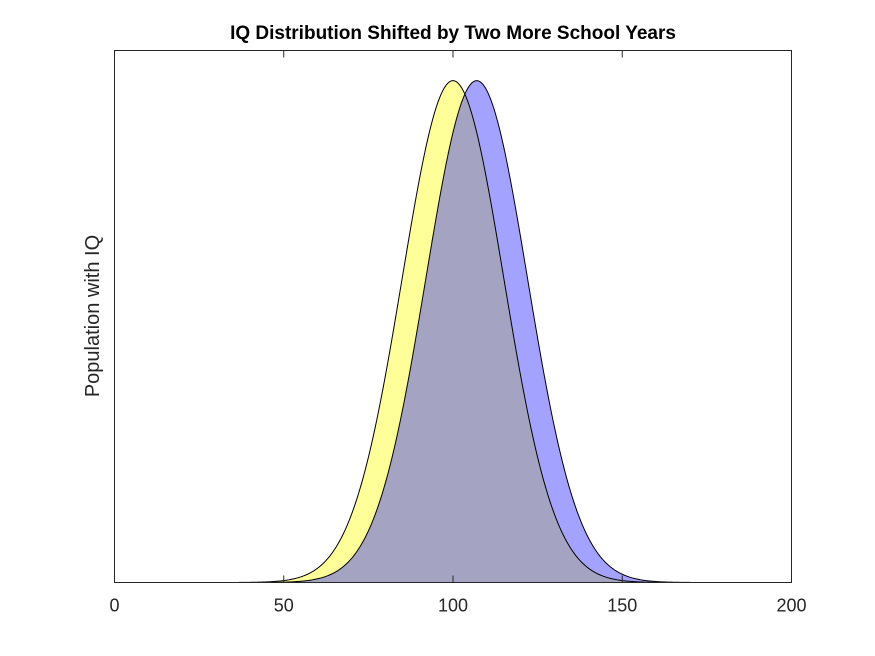  Describe the element at coordinates (114, 606) in the screenshot. I see `x-tick-label: 0` at that location.